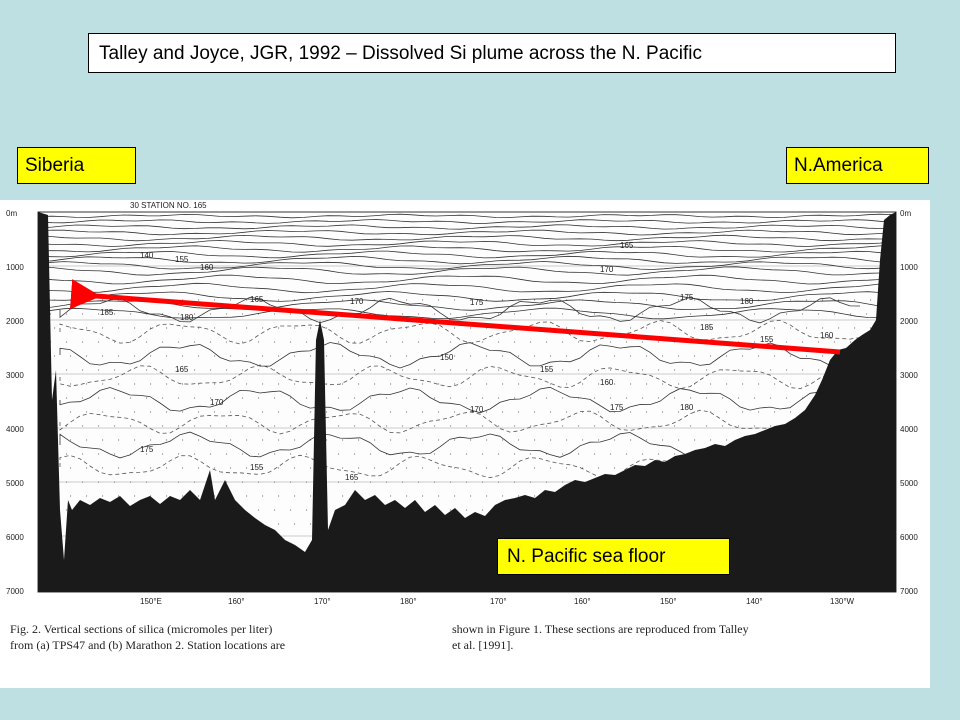  What do you see at coordinates (827, 335) in the screenshot?
I see `contour-label: 160` at bounding box center [827, 335].